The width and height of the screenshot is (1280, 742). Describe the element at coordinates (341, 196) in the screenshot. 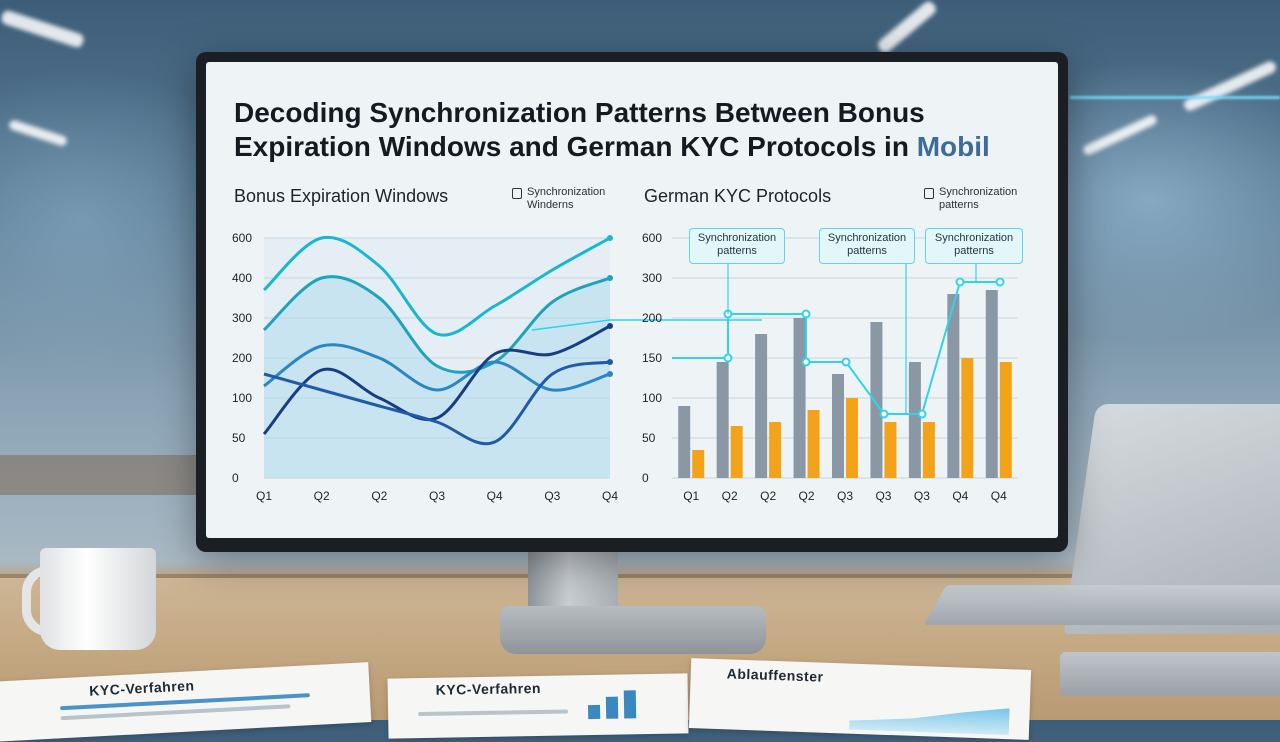

I see `chart-title-left: Bonus Expiration Windows` at that location.